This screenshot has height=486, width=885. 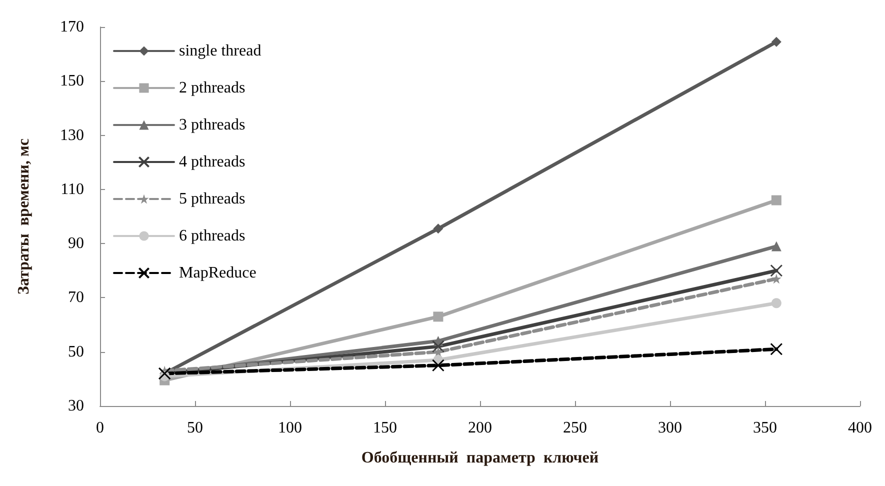 I want to click on x-tick-label: 200, so click(x=480, y=428).